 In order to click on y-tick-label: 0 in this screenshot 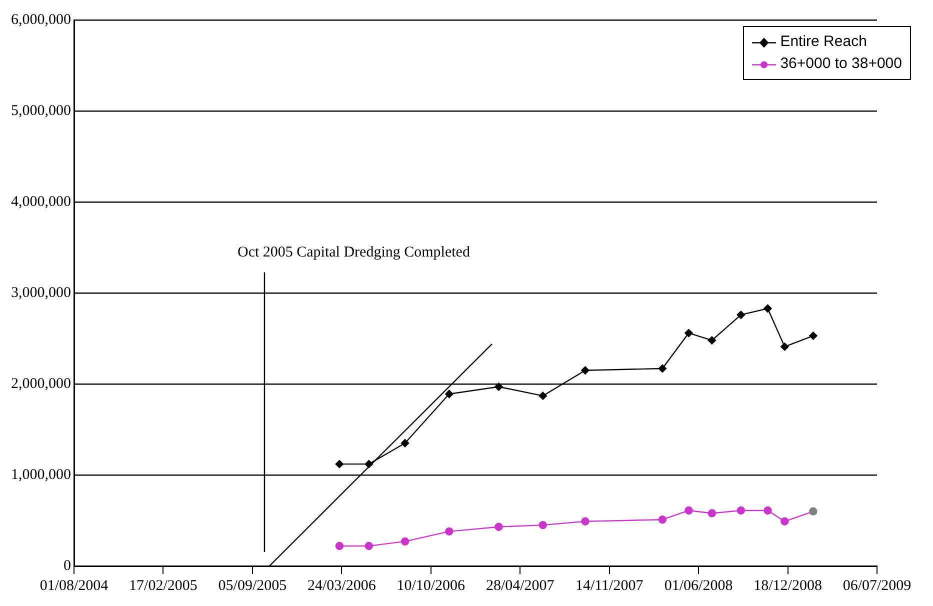, I will do `click(67, 566)`.